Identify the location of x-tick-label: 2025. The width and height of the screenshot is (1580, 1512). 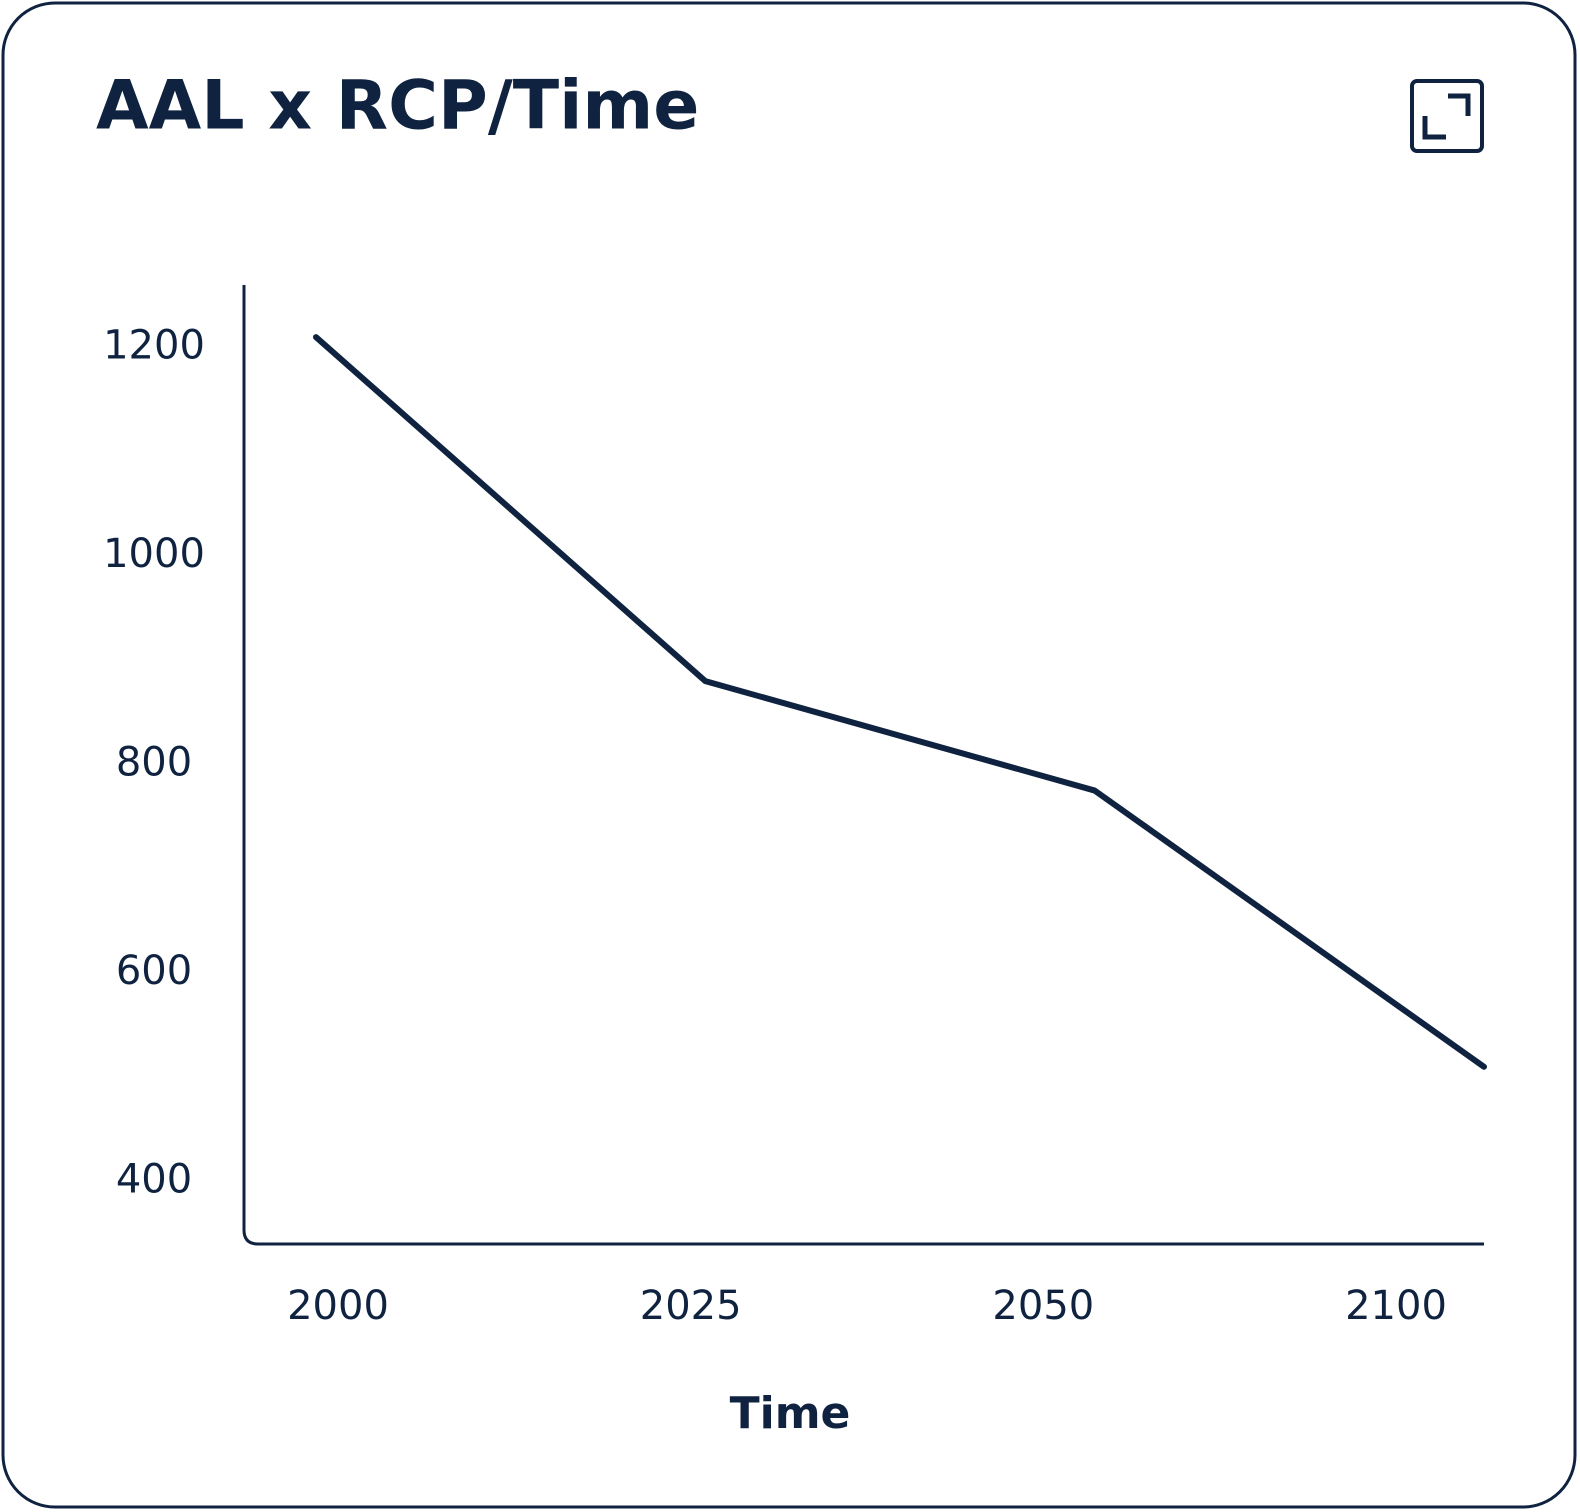
(691, 1306).